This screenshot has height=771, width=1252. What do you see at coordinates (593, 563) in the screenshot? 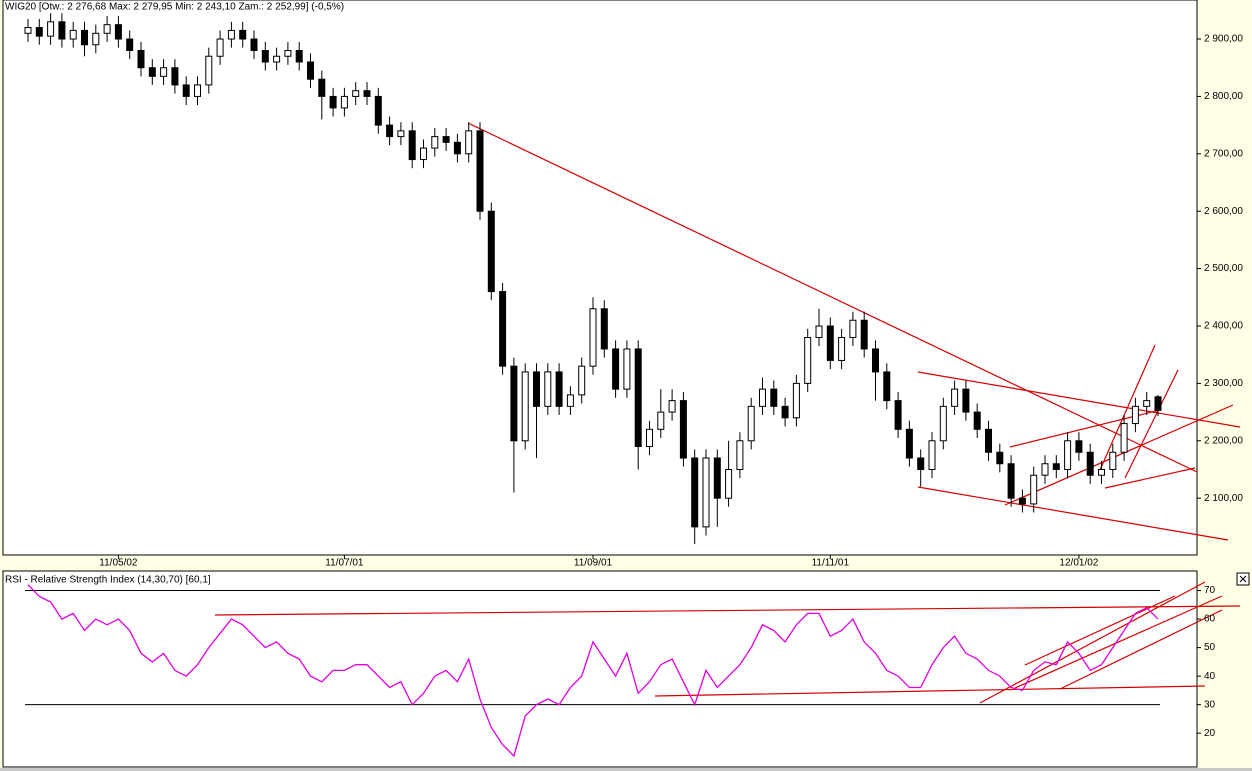
I see `x-tick-label: 11/09/01` at bounding box center [593, 563].